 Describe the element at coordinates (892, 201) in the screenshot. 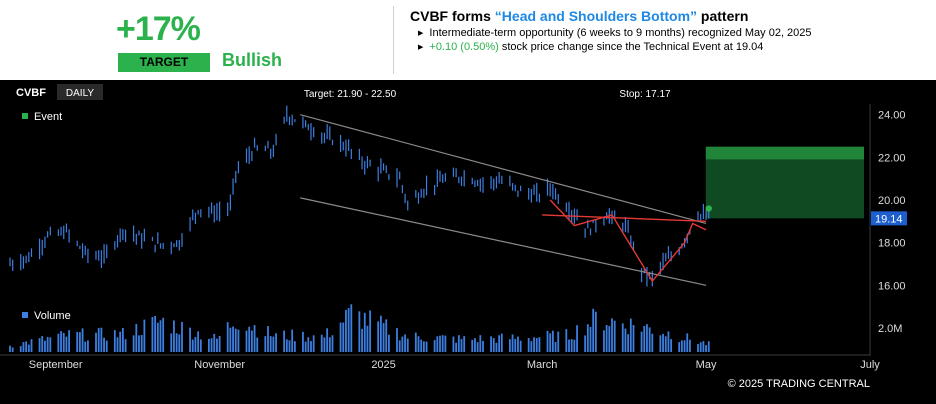

I see `y-tick-label: 20.00` at that location.